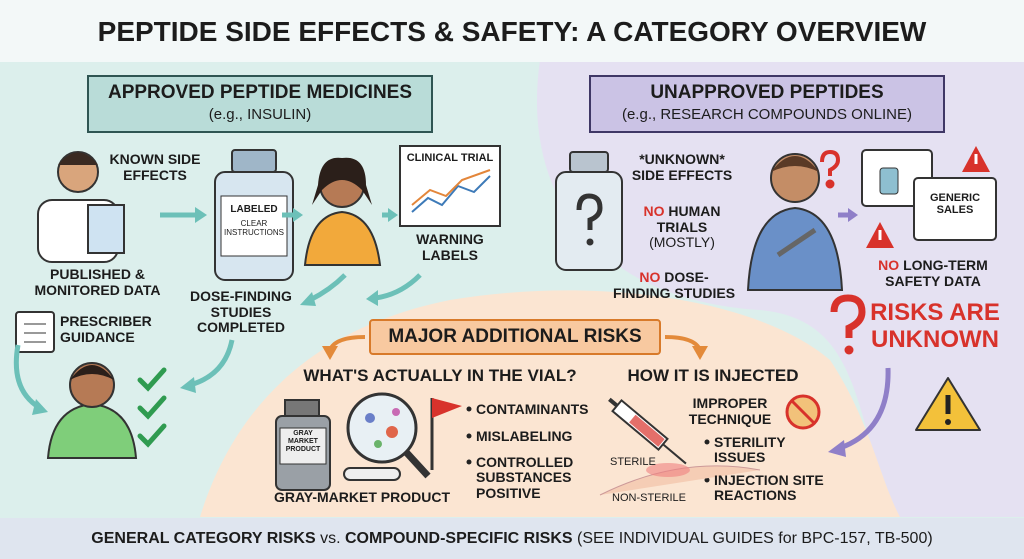 The width and height of the screenshot is (1024, 559). I want to click on question-icon, so click(830, 169).